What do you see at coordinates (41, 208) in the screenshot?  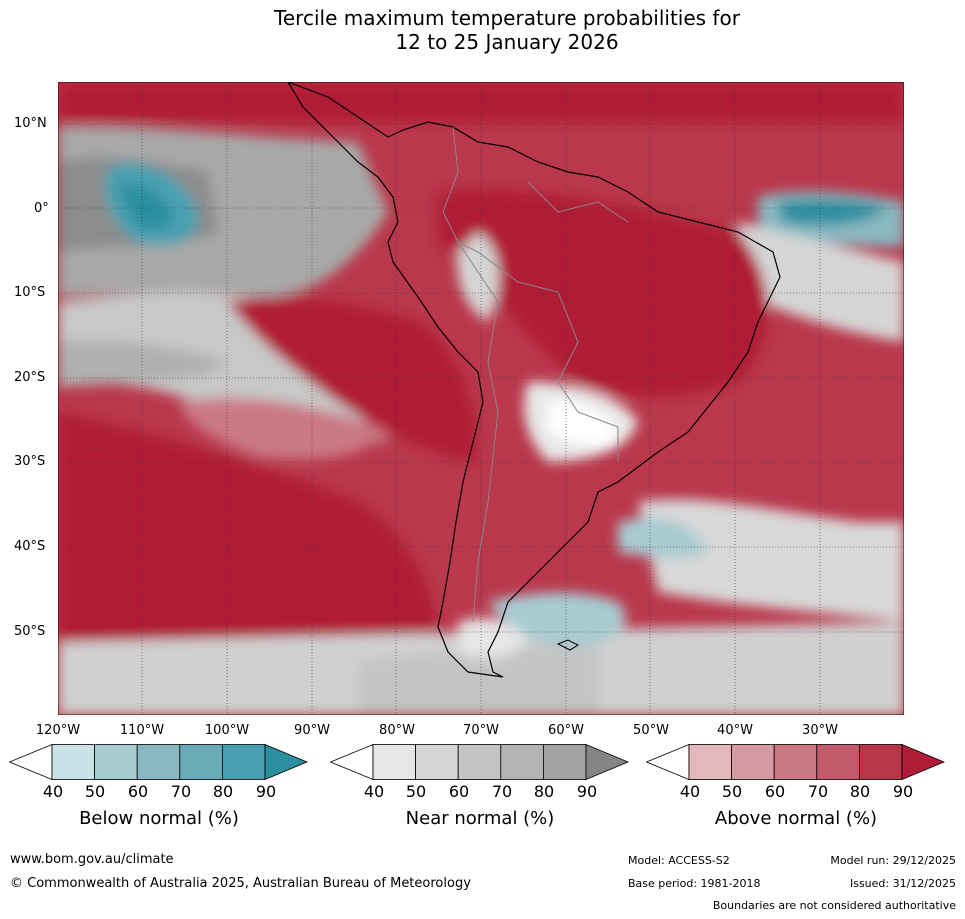 I see `lat-label-0: 0°` at bounding box center [41, 208].